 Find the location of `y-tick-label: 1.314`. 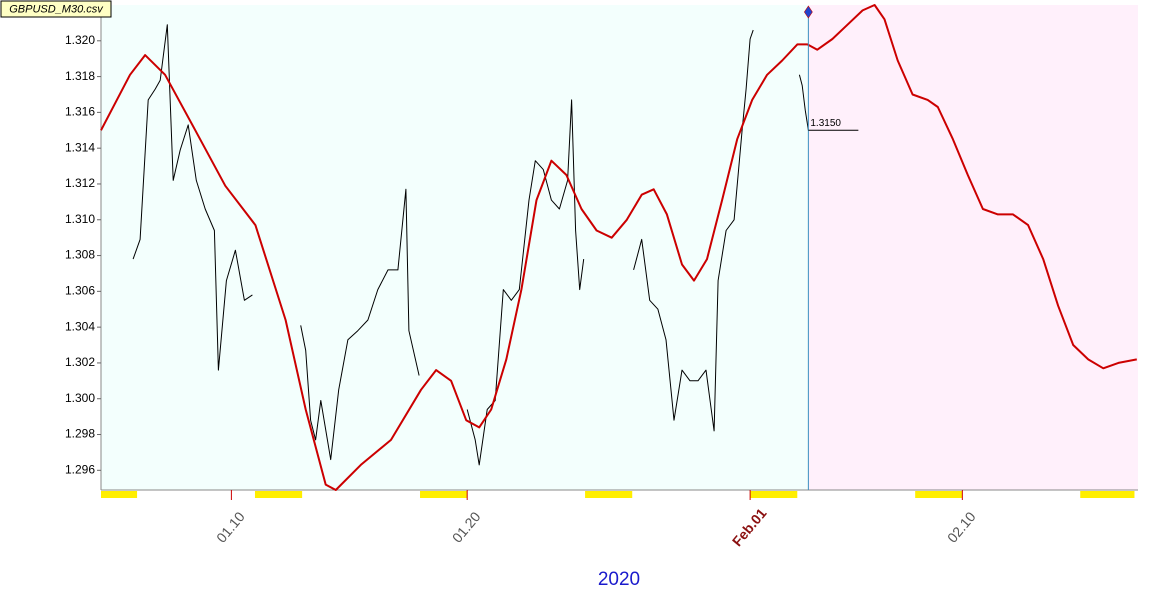

y-tick-label: 1.314 is located at coordinates (80, 147).